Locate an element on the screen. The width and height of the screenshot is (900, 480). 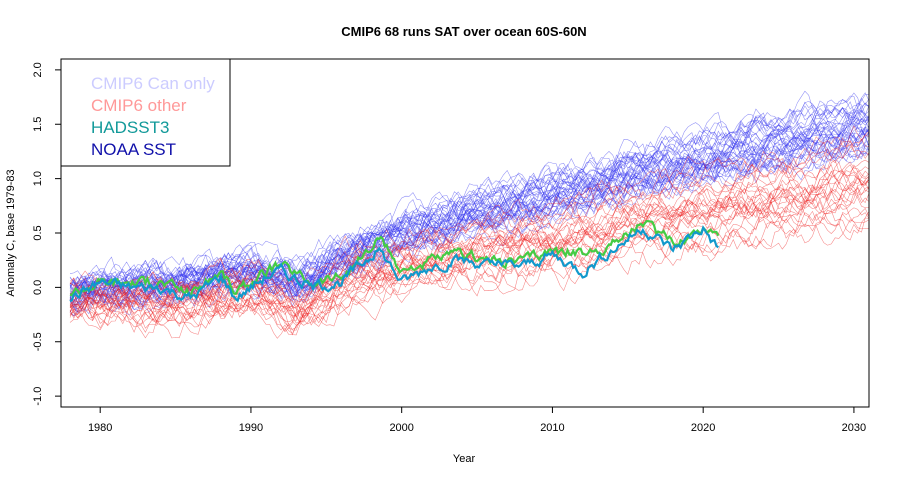
x-tick-label: 2000 is located at coordinates (401, 428).